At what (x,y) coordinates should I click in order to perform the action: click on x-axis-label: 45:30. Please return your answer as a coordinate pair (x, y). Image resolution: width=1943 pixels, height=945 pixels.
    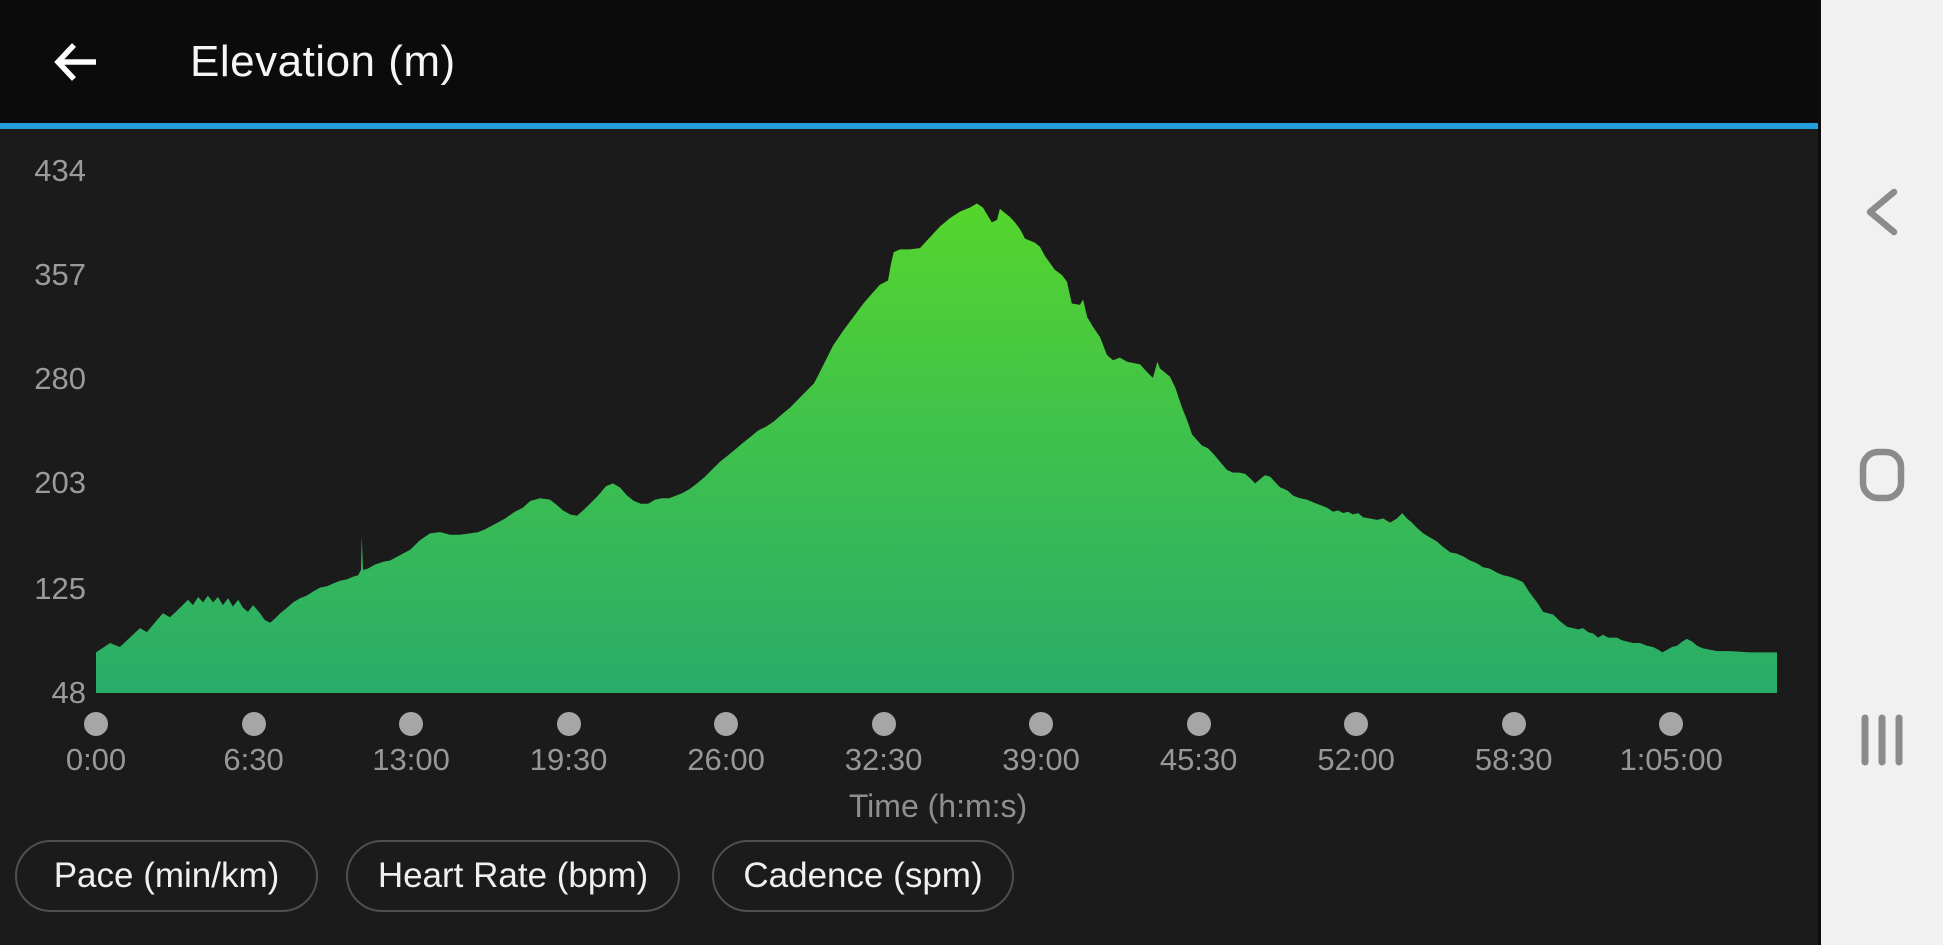
    Looking at the image, I should click on (1198, 759).